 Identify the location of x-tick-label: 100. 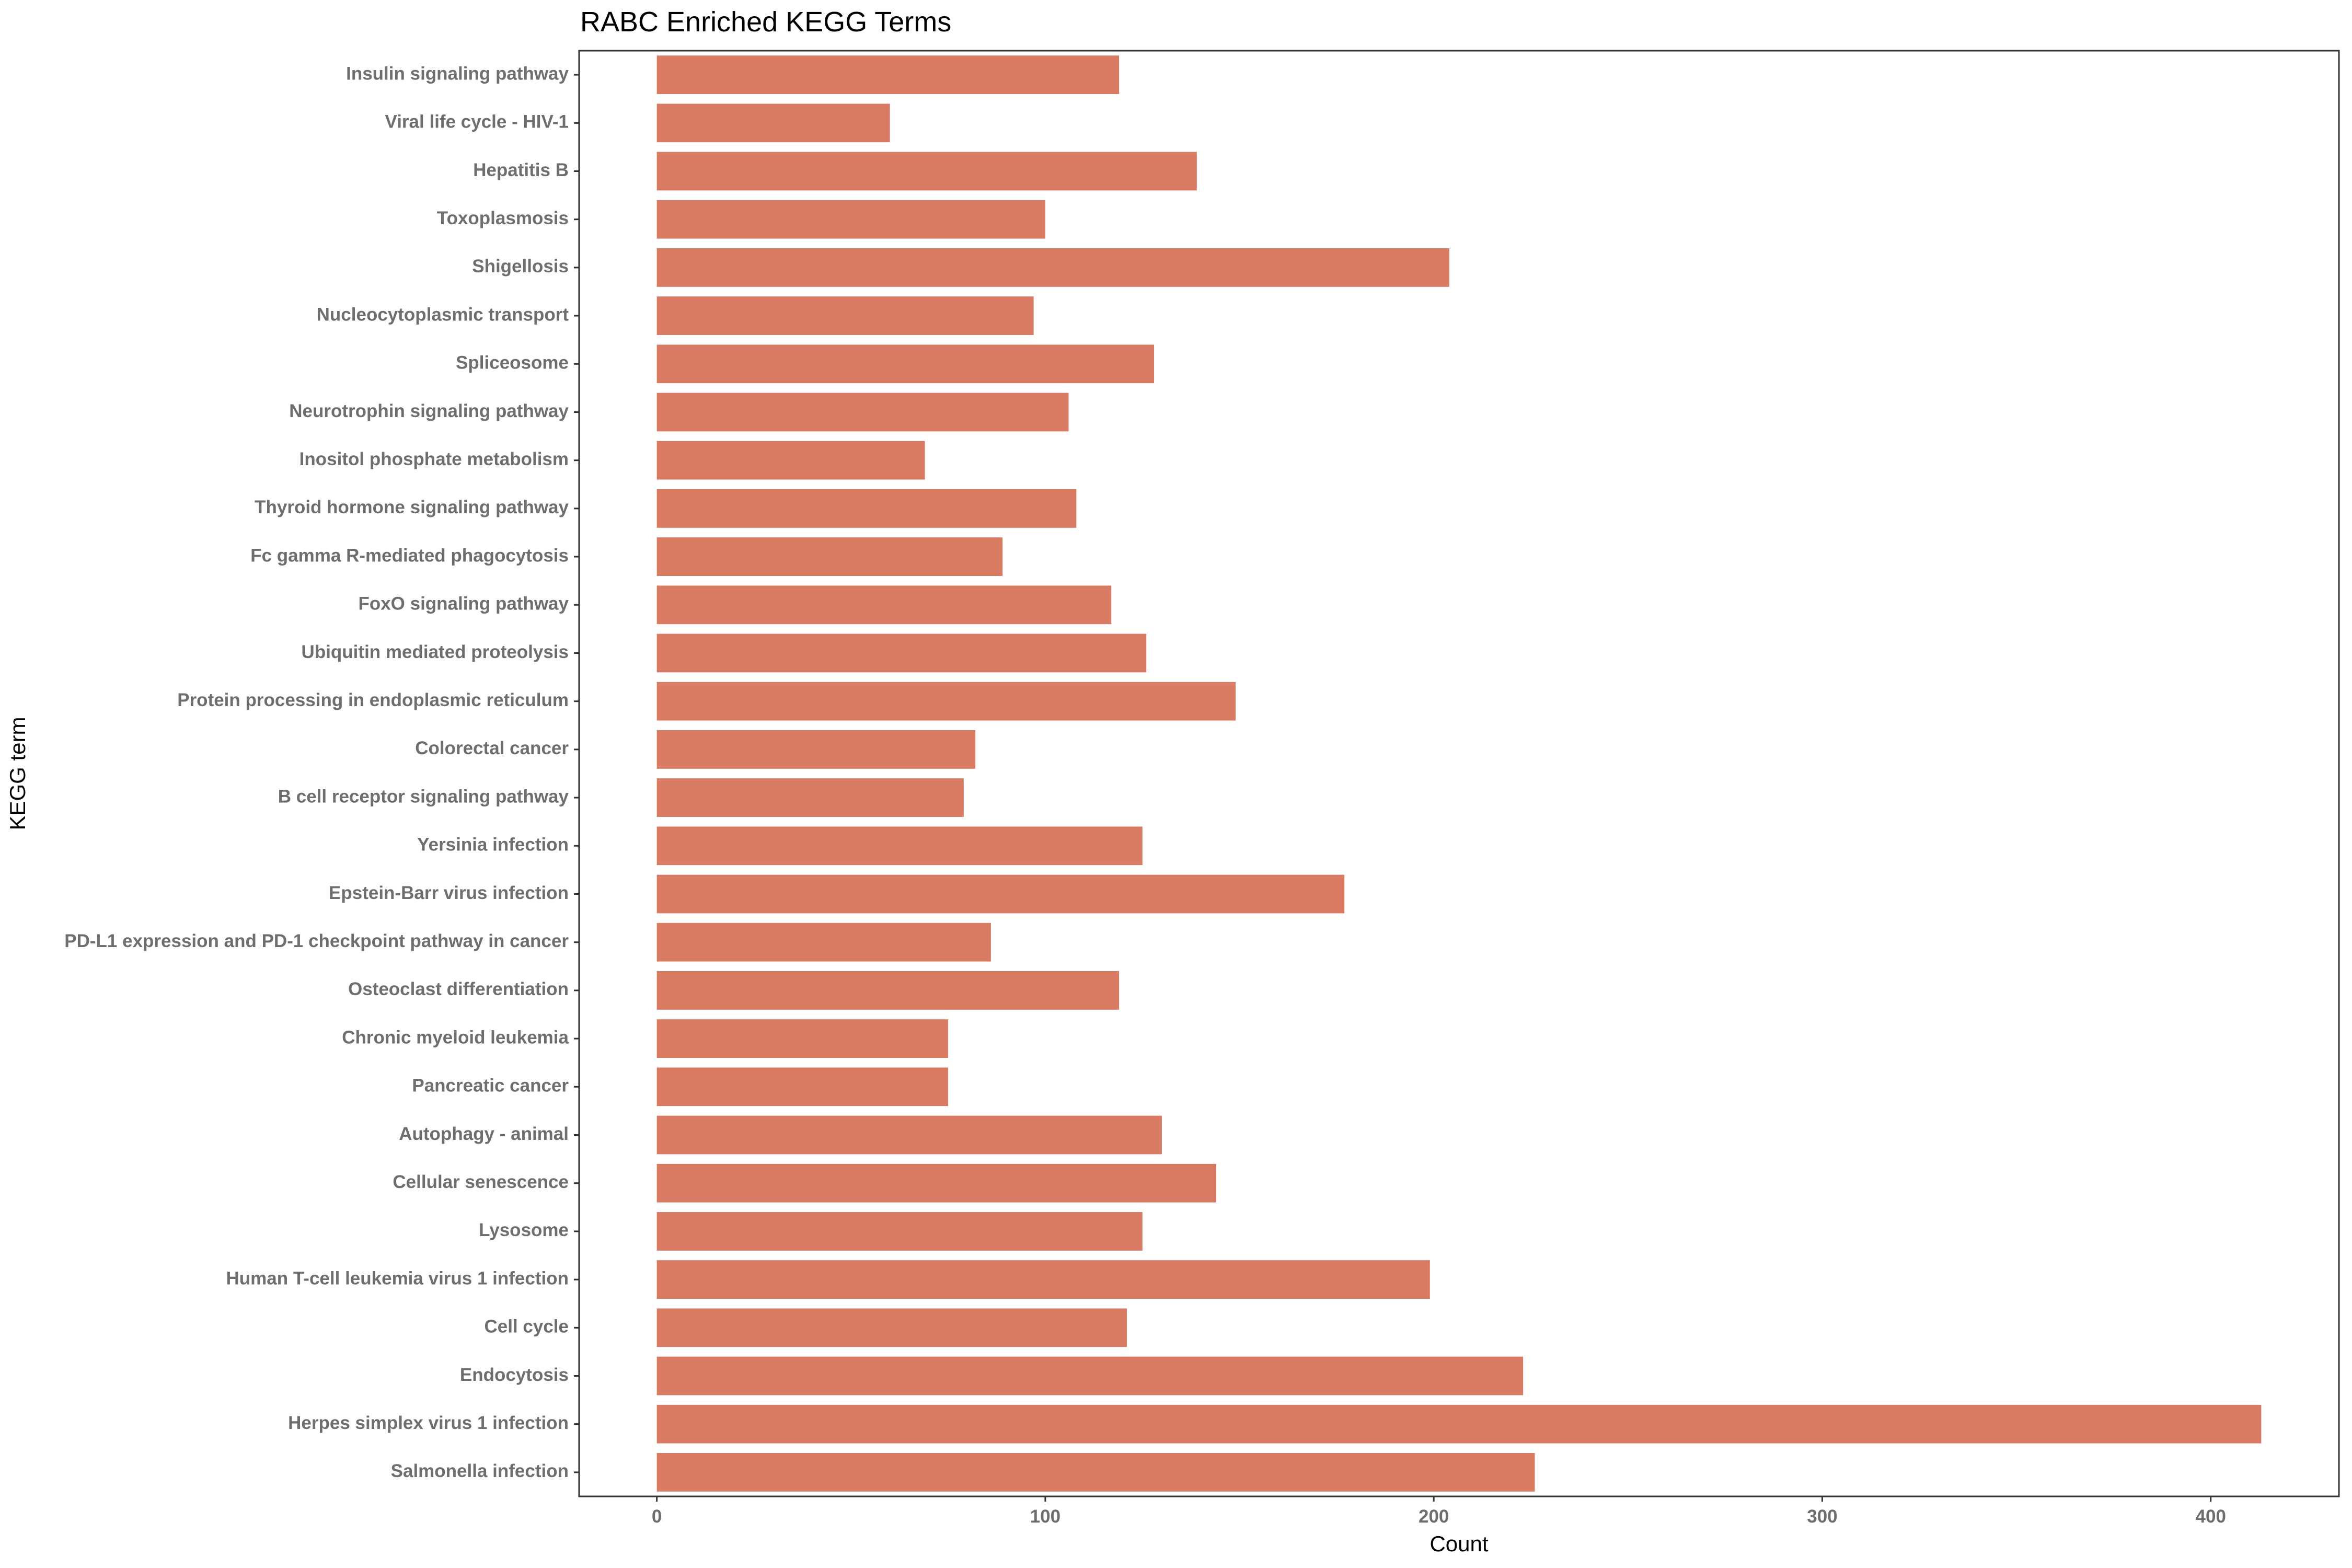
(1045, 1516).